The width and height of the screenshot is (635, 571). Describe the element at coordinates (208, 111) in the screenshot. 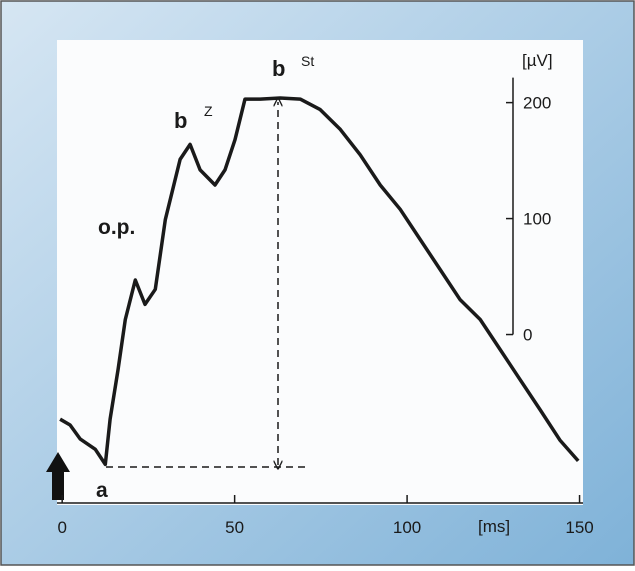

I see `z-label: Z` at that location.